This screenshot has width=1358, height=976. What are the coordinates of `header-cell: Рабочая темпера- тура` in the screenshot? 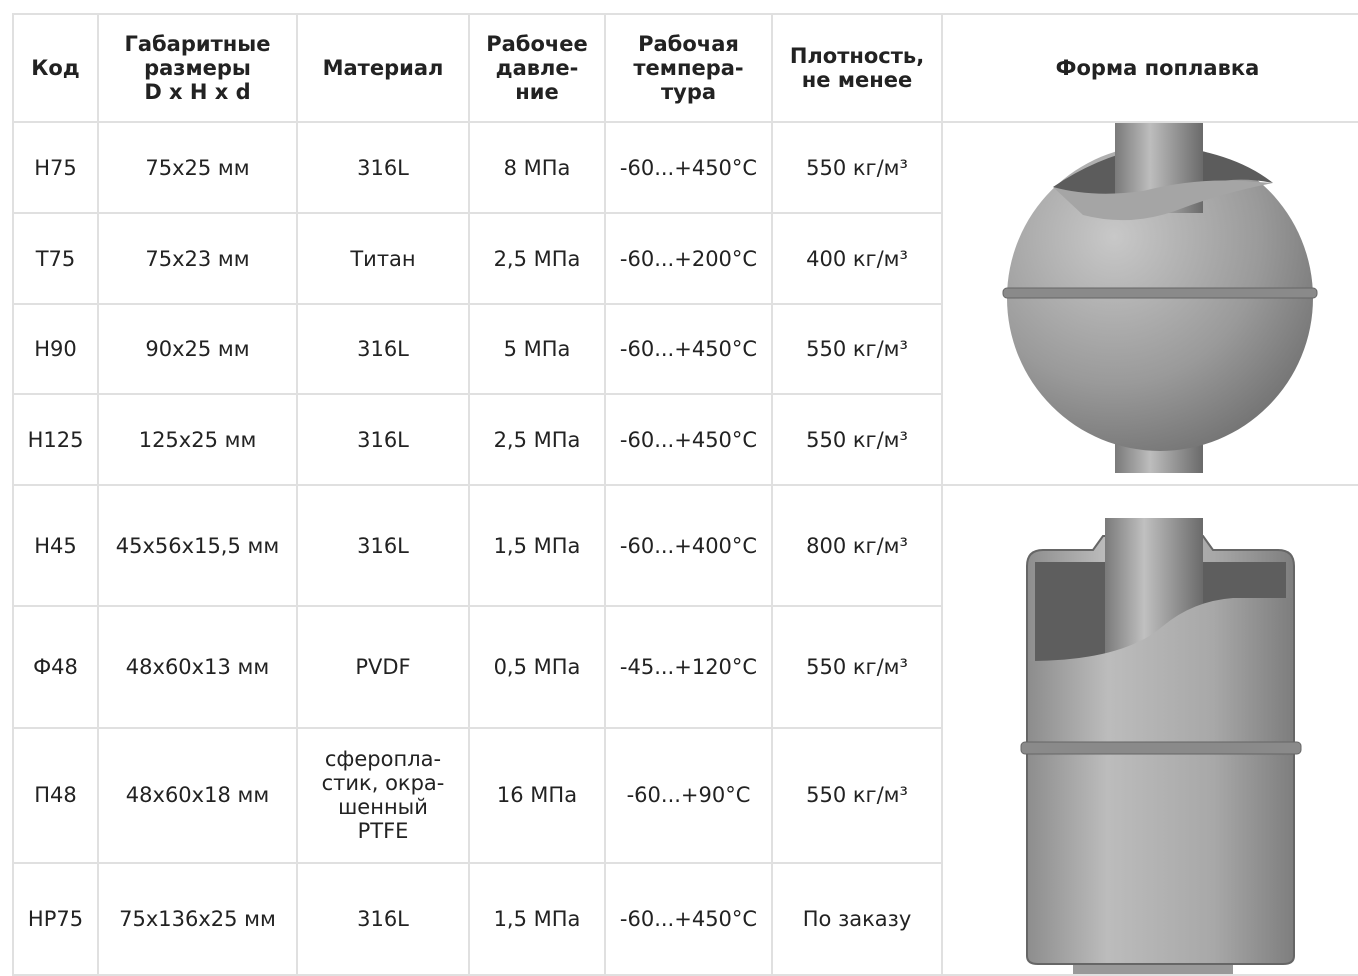 It's located at (688, 68).